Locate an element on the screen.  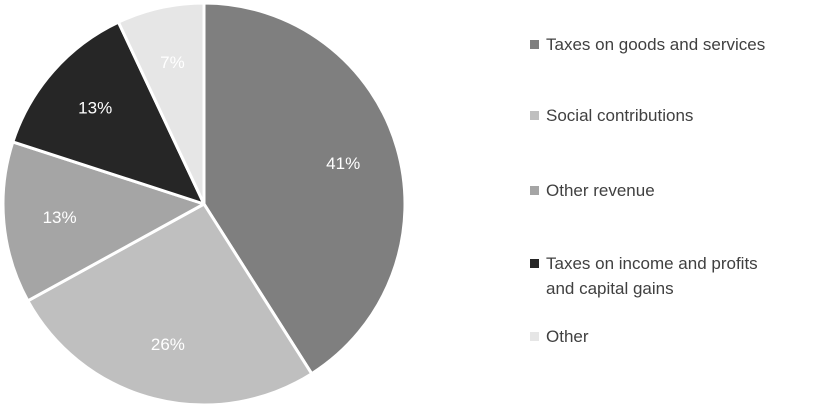
legend-item-other-revenue: Other revenue is located at coordinates (592, 190).